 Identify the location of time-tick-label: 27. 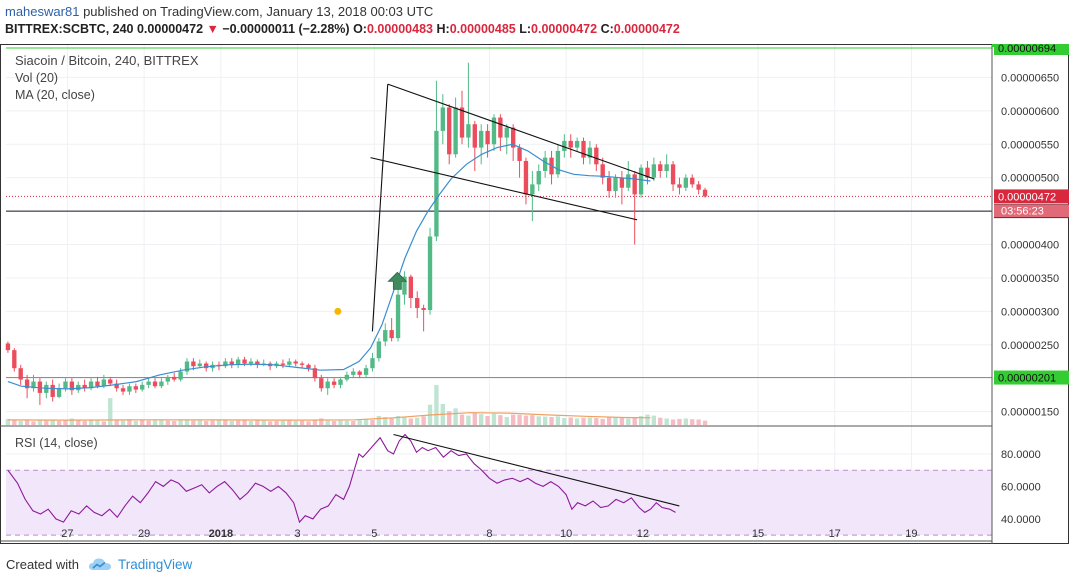
(67, 534).